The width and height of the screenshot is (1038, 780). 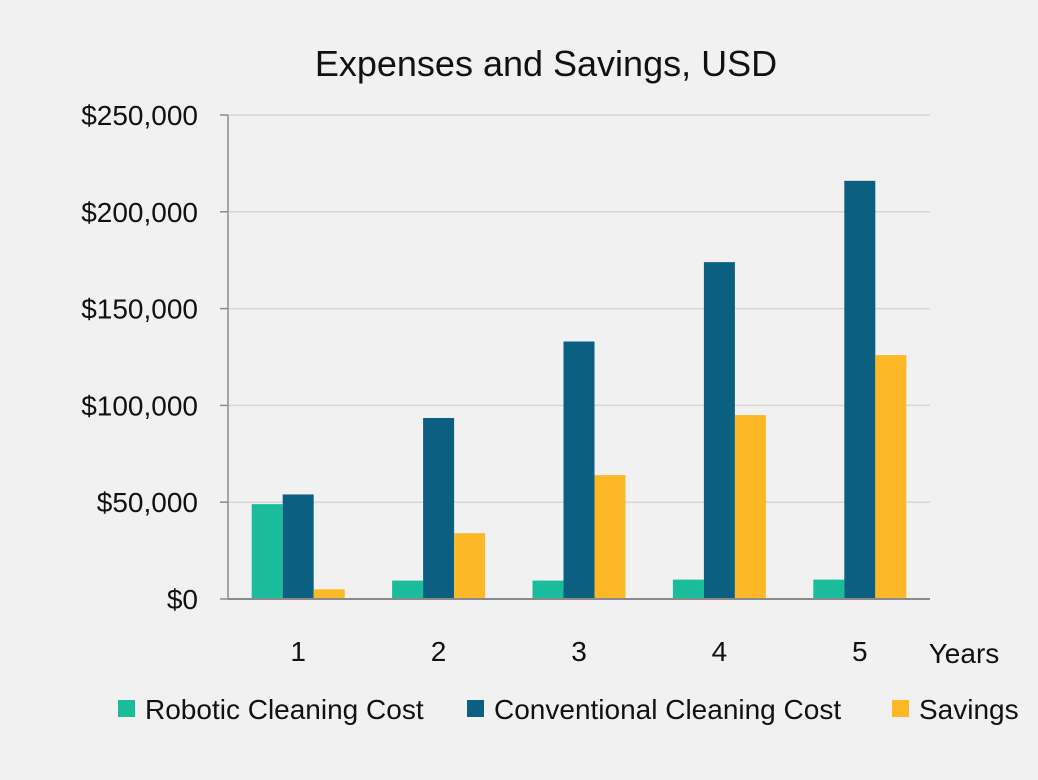 I want to click on x-axis: 1 2 3 4 5, so click(x=579, y=632).